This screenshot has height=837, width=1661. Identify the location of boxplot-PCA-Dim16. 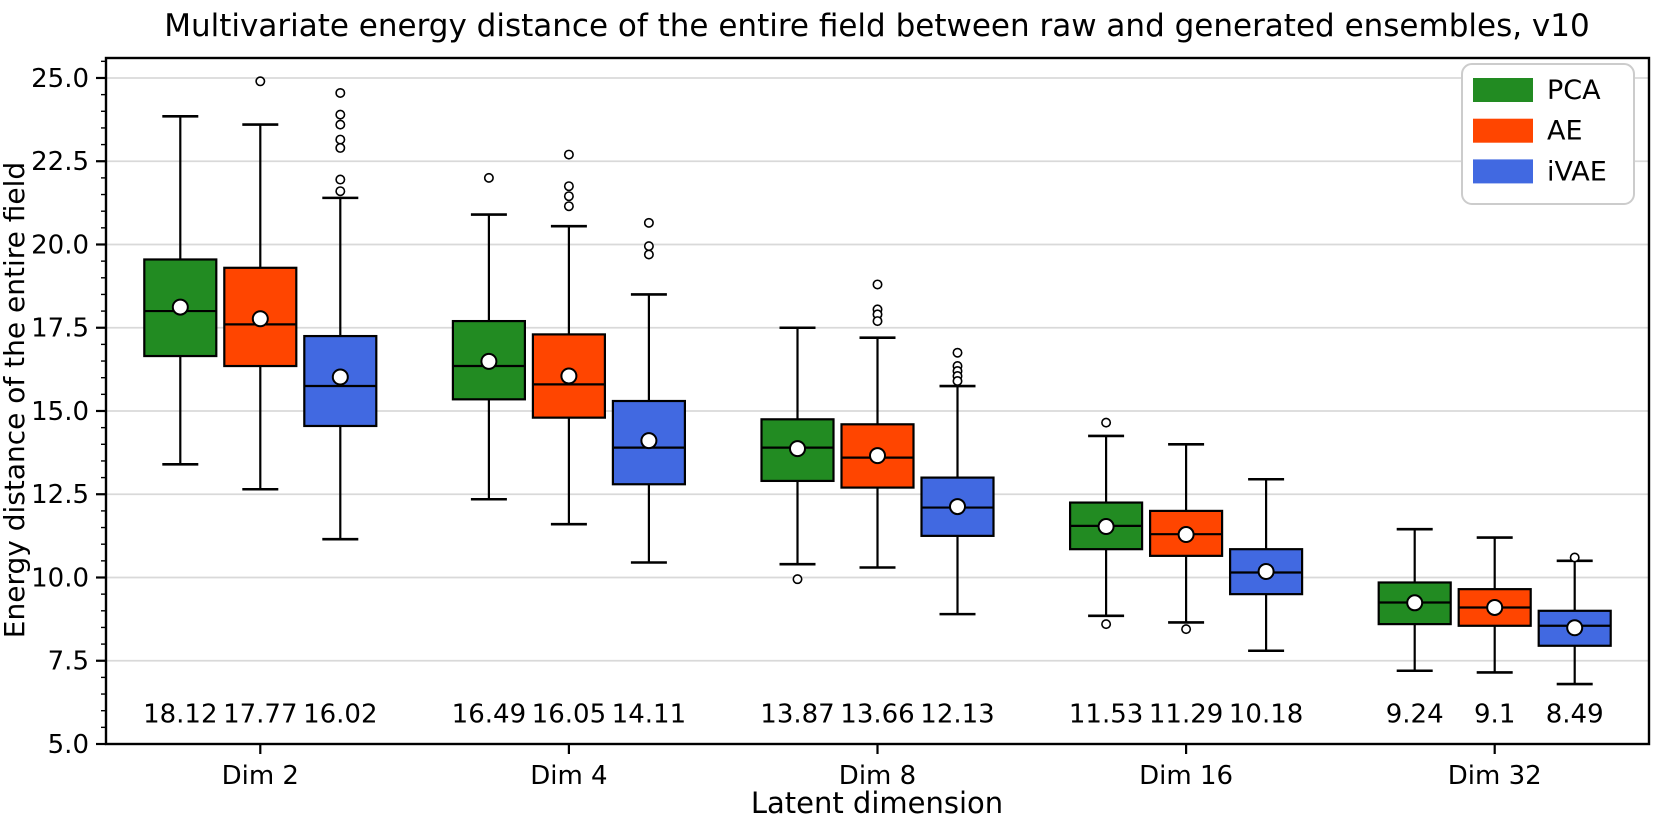
(1106, 523).